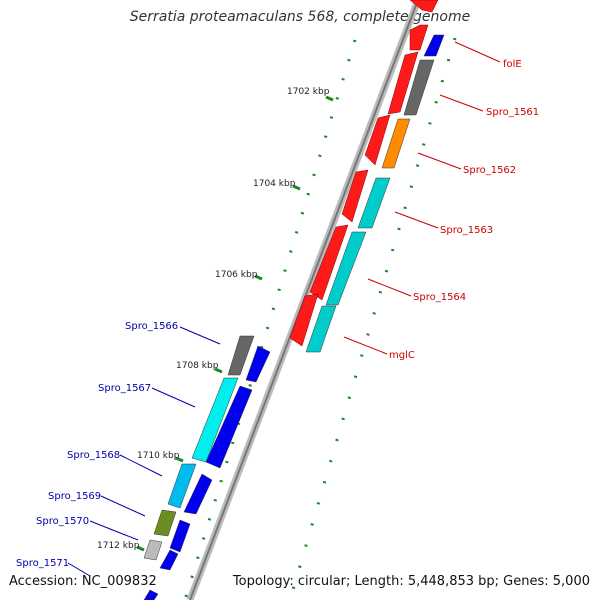 This screenshot has height=600, width=600. What do you see at coordinates (512, 112) in the screenshot?
I see `gene-label: Spro_1561` at bounding box center [512, 112].